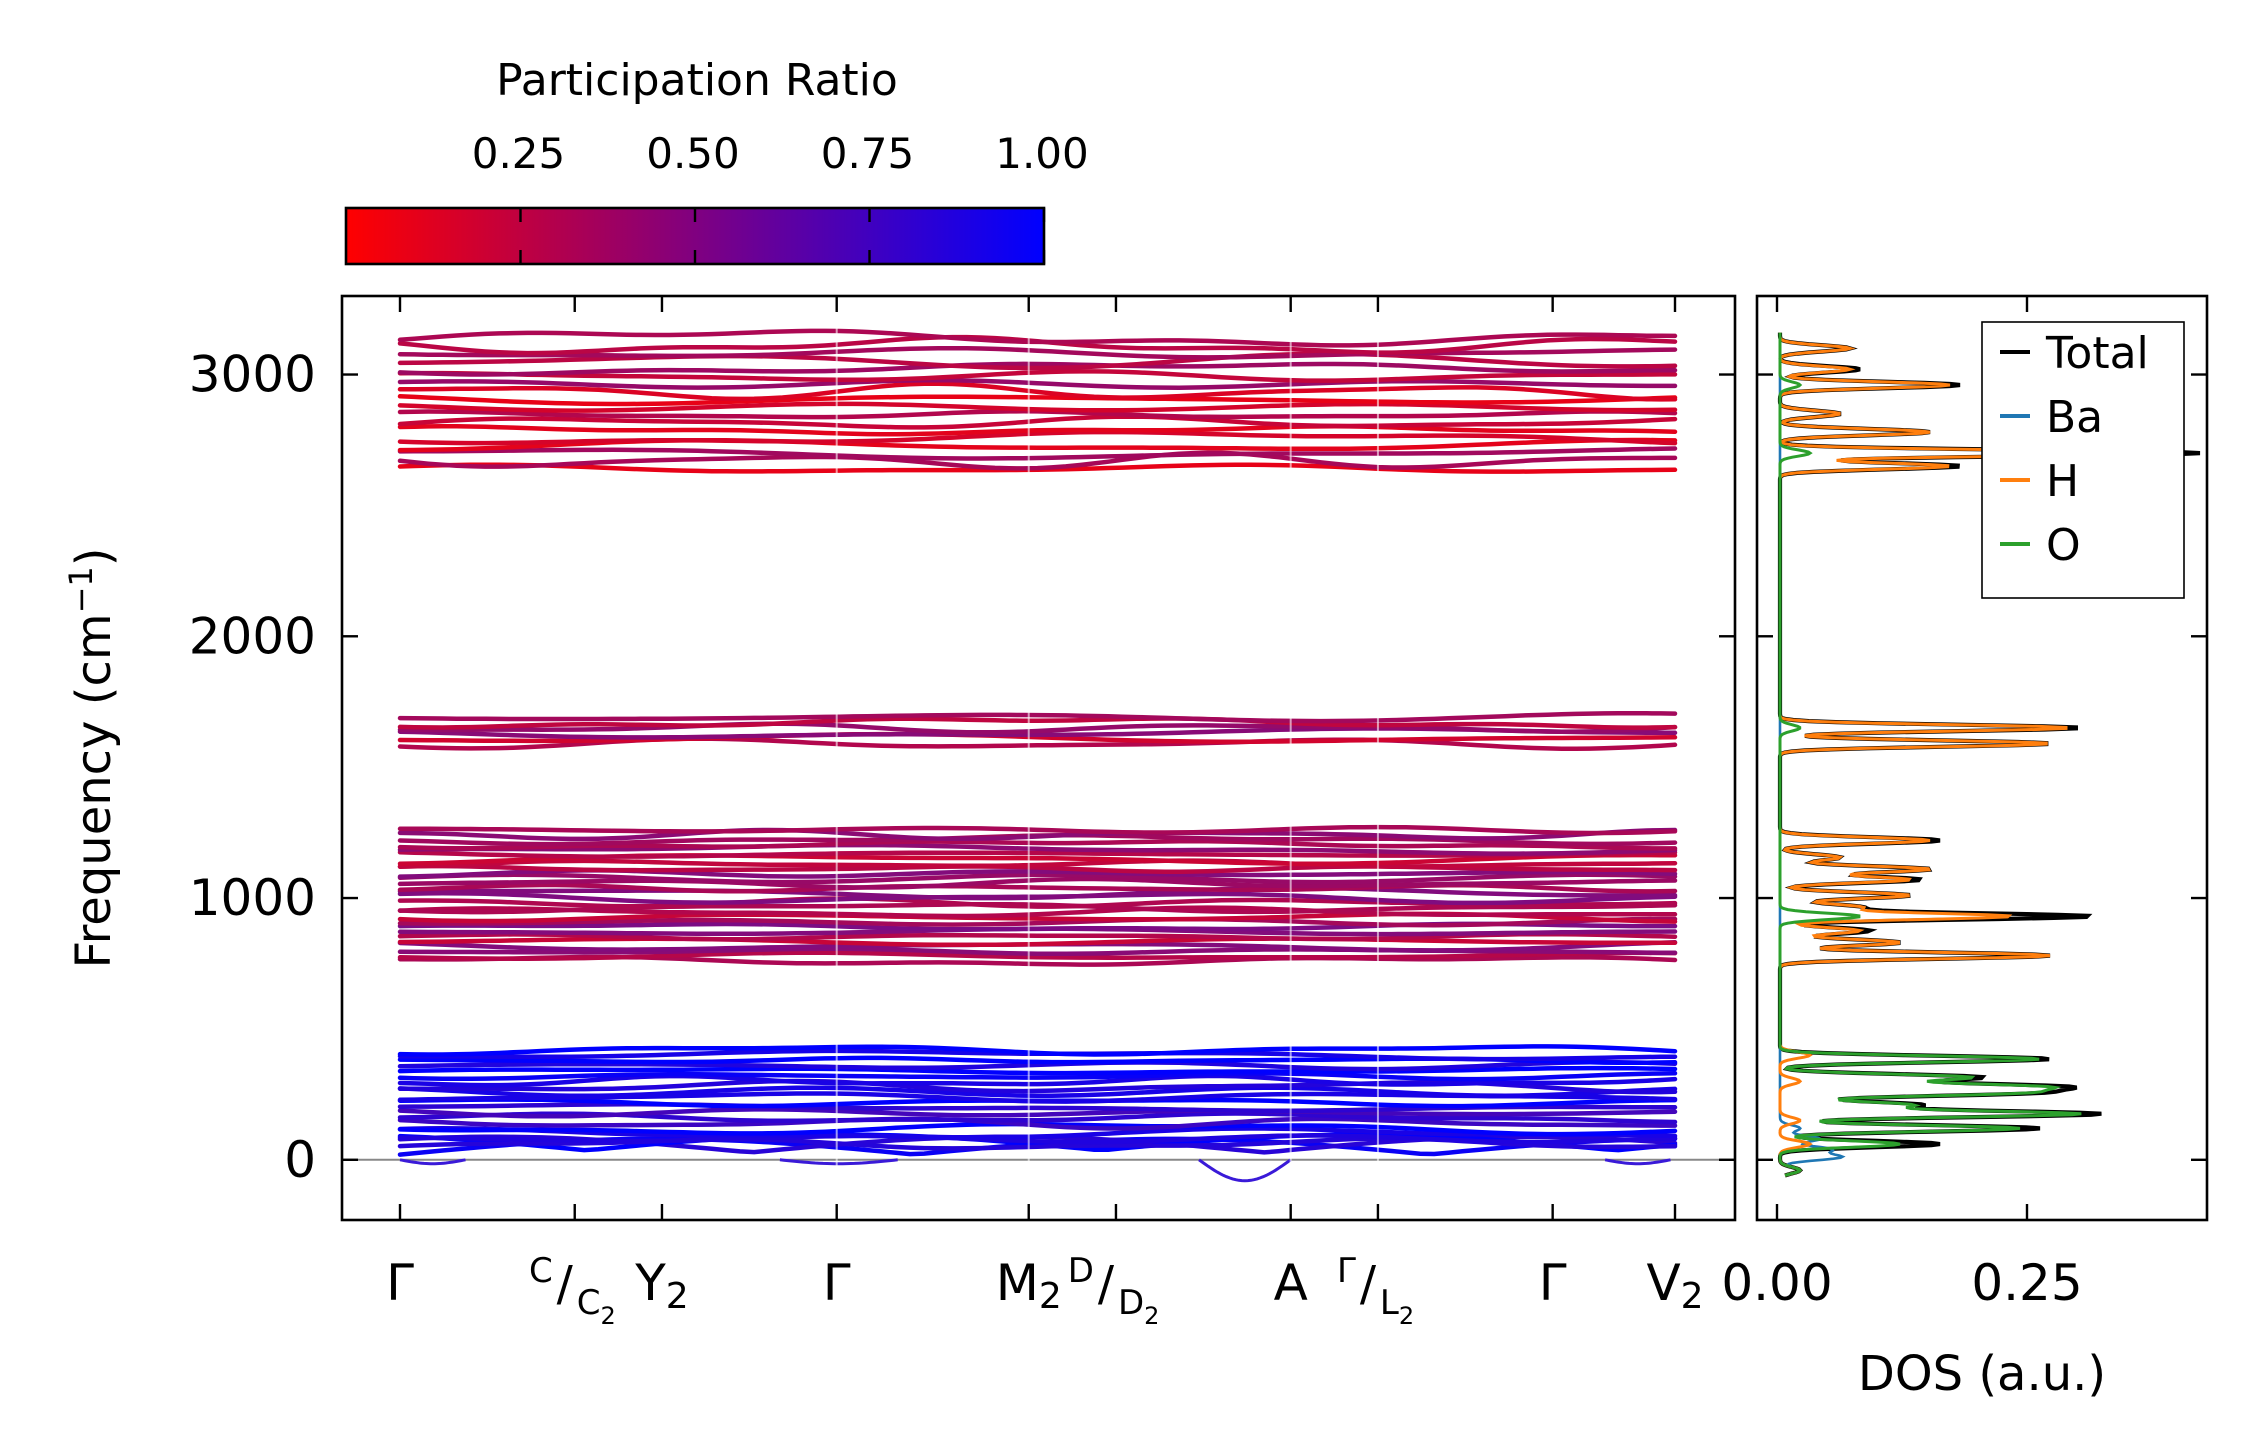 Image resolution: width=2259 pixels, height=1455 pixels. I want to click on legend-frame, so click(2083, 460).